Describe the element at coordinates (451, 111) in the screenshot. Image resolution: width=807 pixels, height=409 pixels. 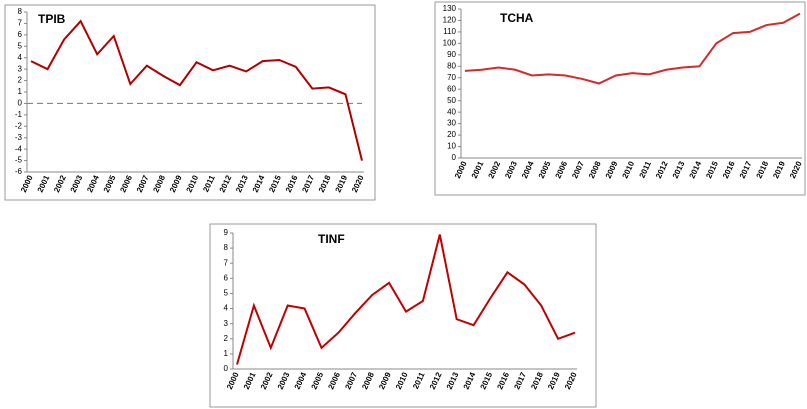
I see `y-tick-label: 40` at that location.